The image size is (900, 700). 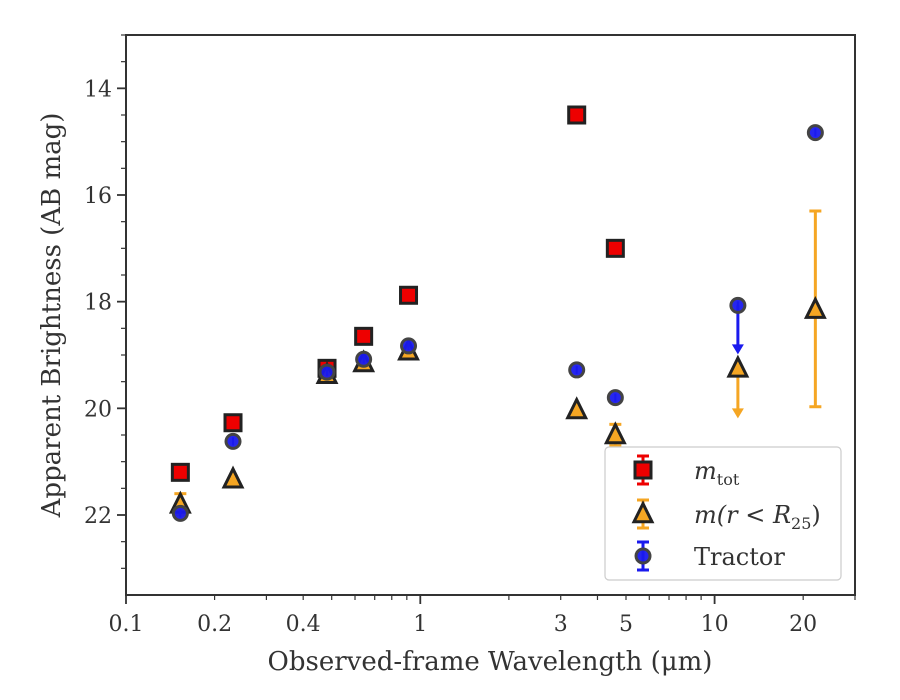 I want to click on legend-entry: Tractor, so click(x=709, y=556).